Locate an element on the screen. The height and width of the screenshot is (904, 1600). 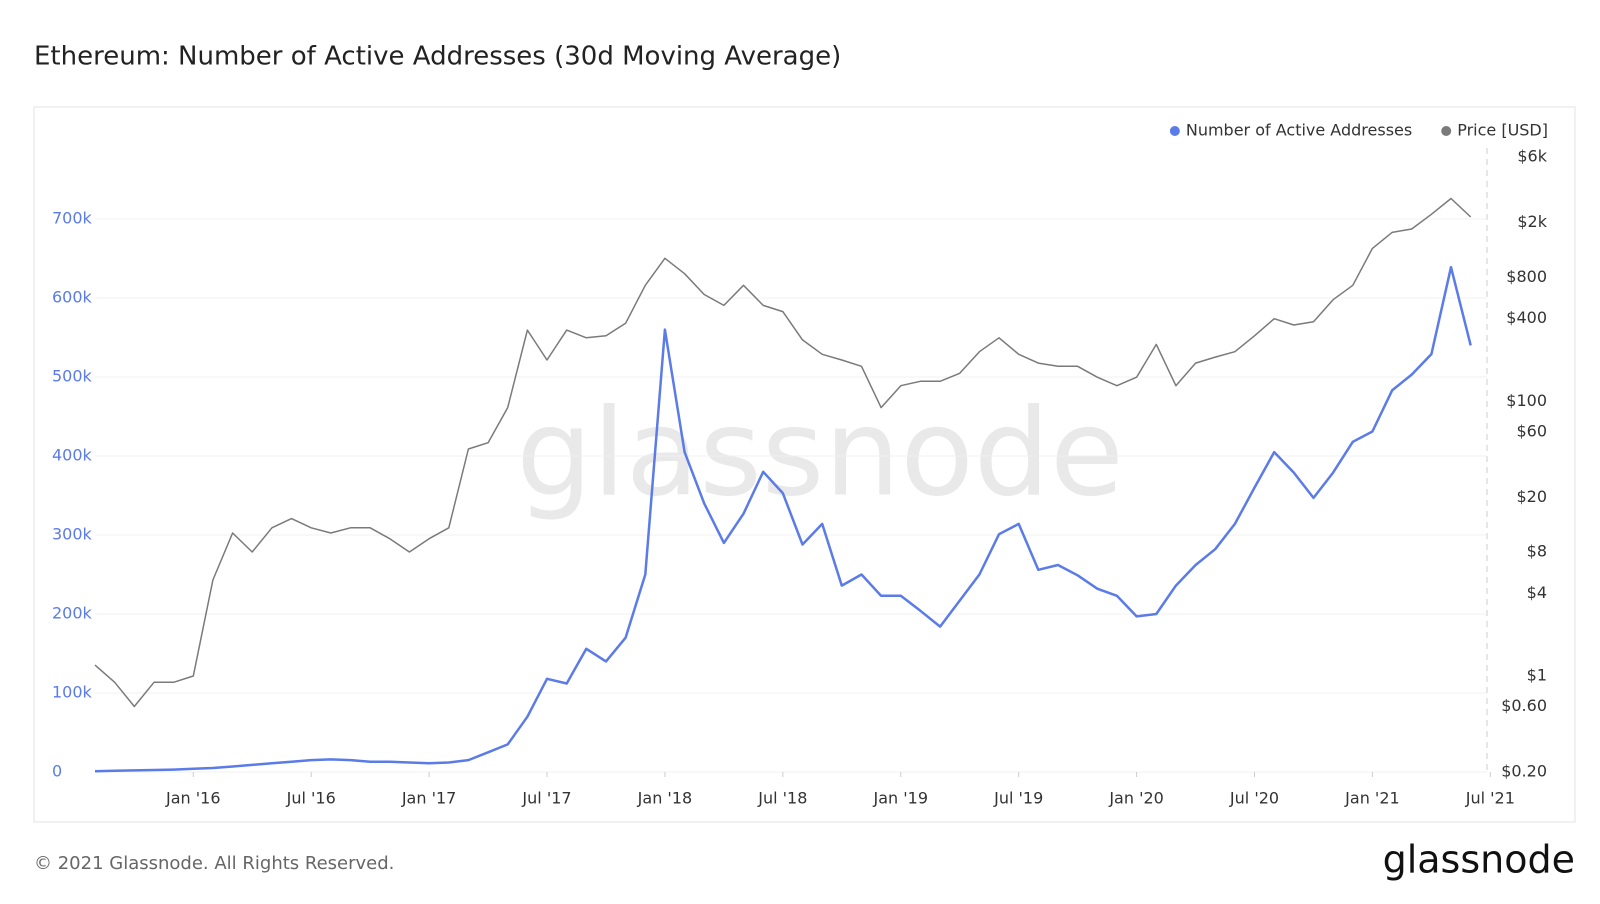
x-tick-label: Jul '19 is located at coordinates (1018, 798).